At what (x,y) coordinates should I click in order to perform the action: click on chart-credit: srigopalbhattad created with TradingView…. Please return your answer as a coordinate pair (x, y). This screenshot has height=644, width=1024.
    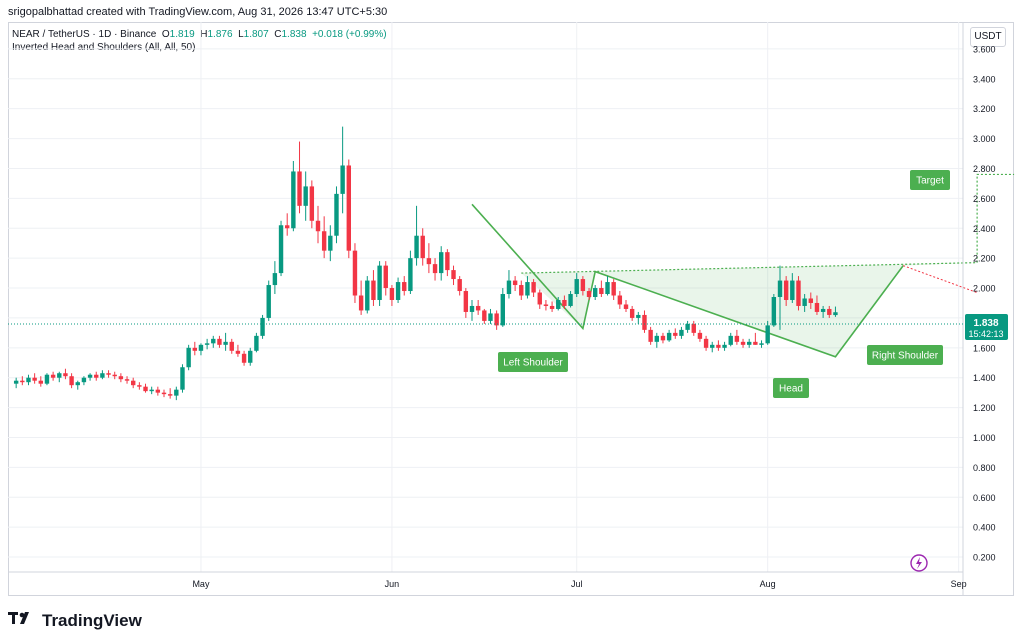
    Looking at the image, I should click on (198, 12).